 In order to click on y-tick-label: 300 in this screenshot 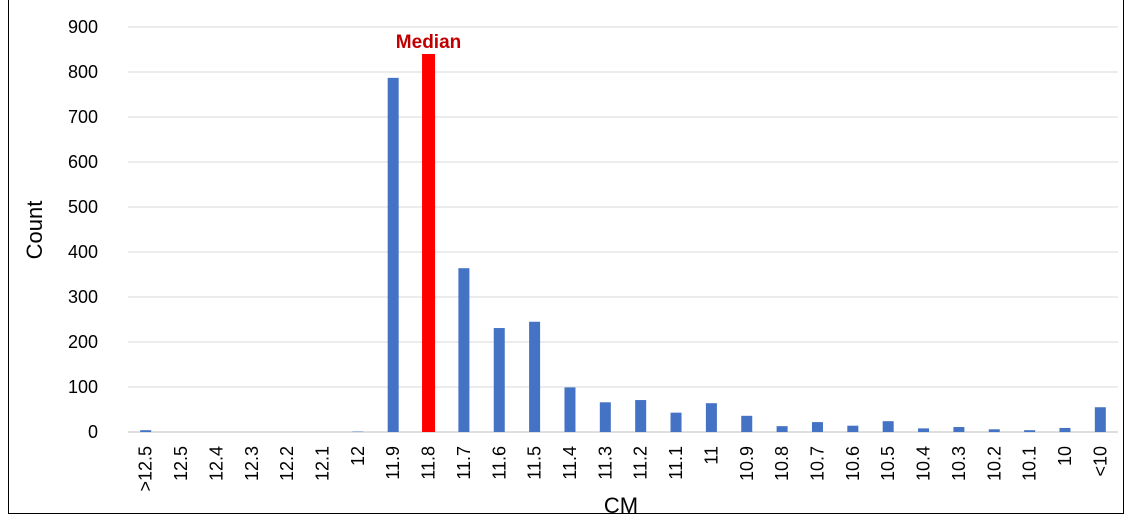, I will do `click(83, 297)`.